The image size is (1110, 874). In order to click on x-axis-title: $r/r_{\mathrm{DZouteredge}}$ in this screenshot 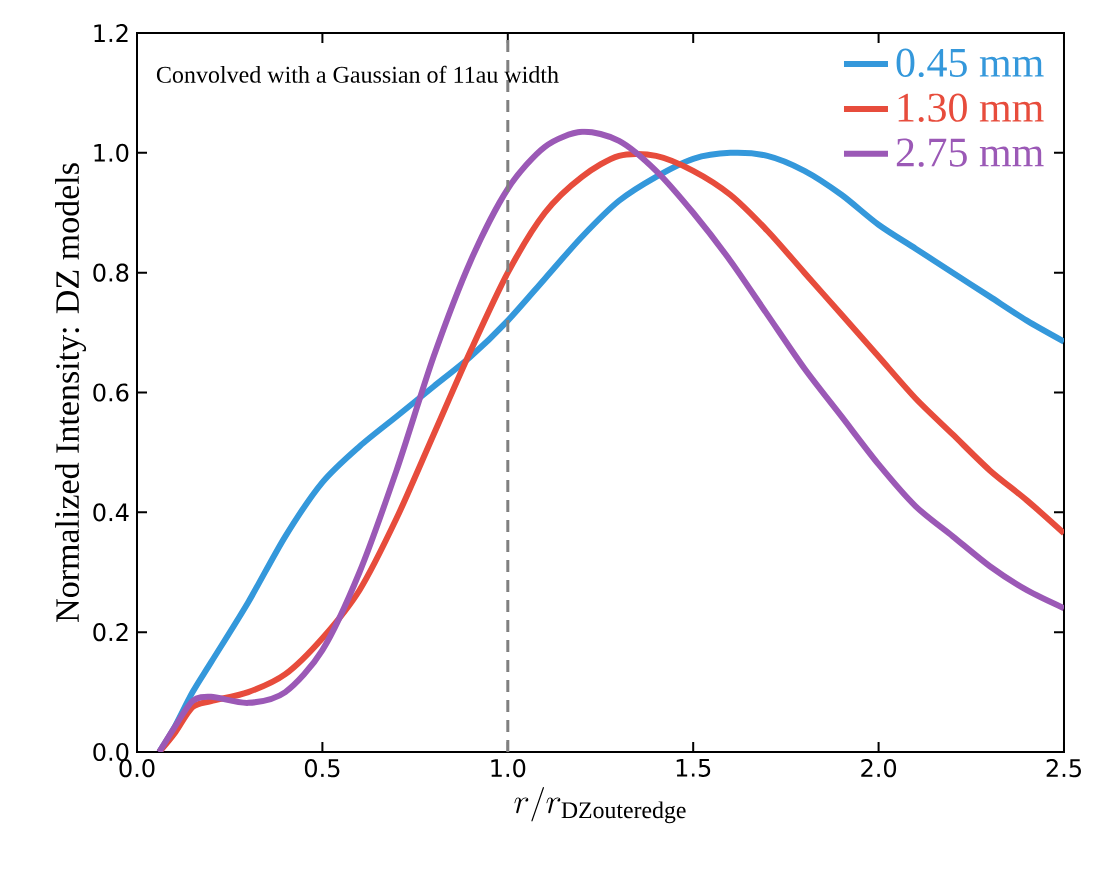, I will do `click(600, 805)`.